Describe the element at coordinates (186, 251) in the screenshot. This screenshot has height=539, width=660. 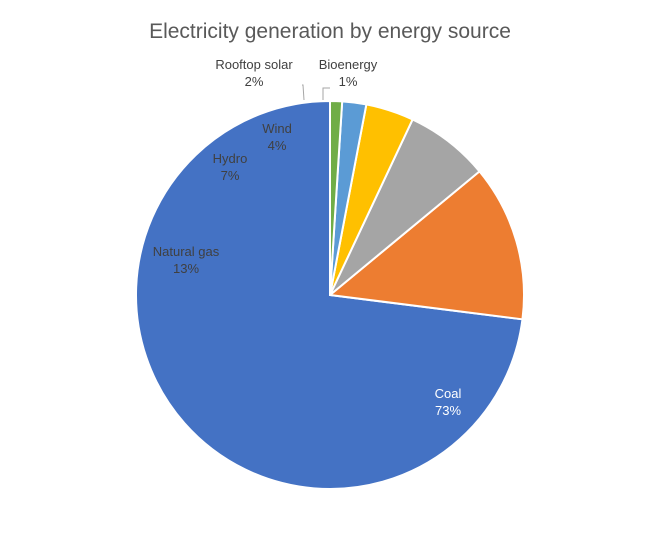
I see `slice-category-label: Natural gas` at that location.